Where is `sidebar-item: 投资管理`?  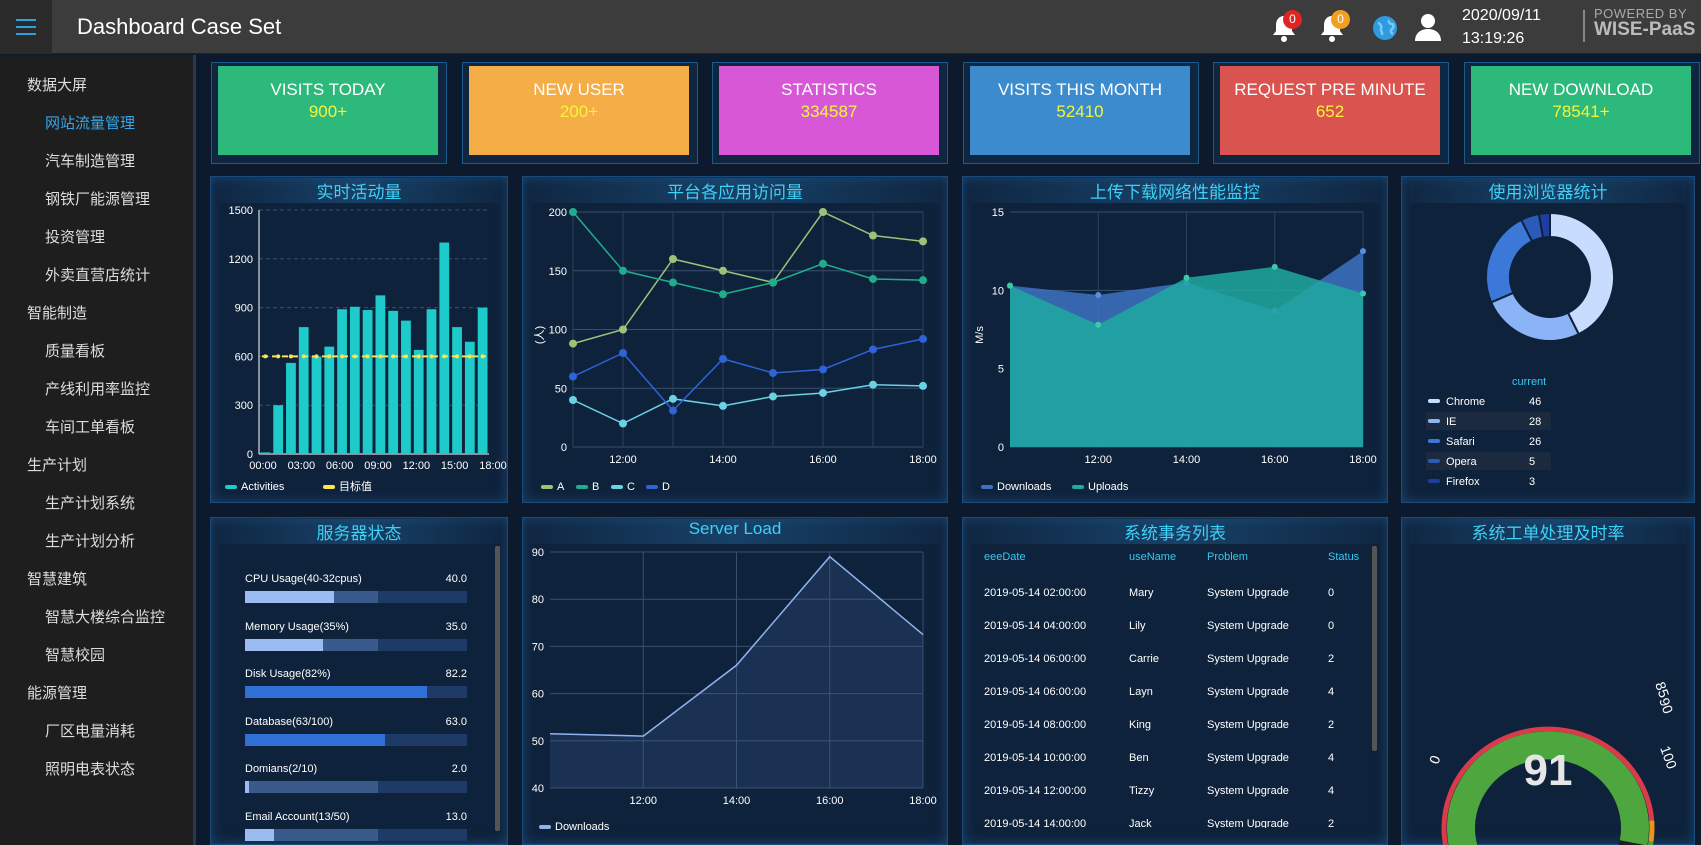
sidebar-item: 投资管理 is located at coordinates (75, 237).